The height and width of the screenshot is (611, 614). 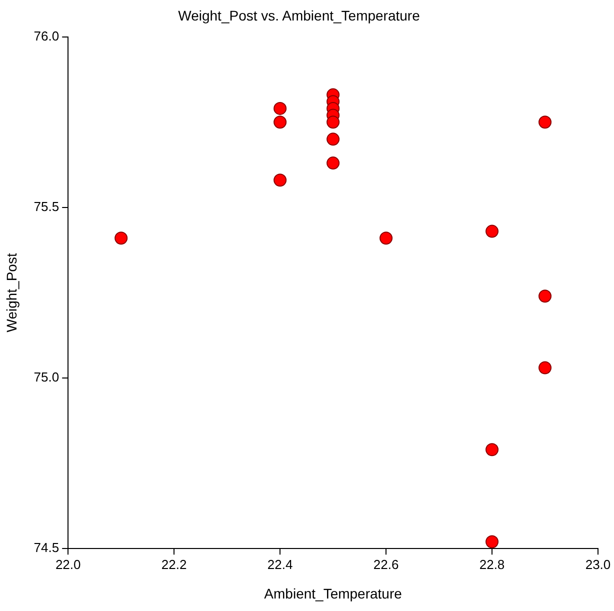 I want to click on y-tick-label: 75.5, so click(x=47, y=206).